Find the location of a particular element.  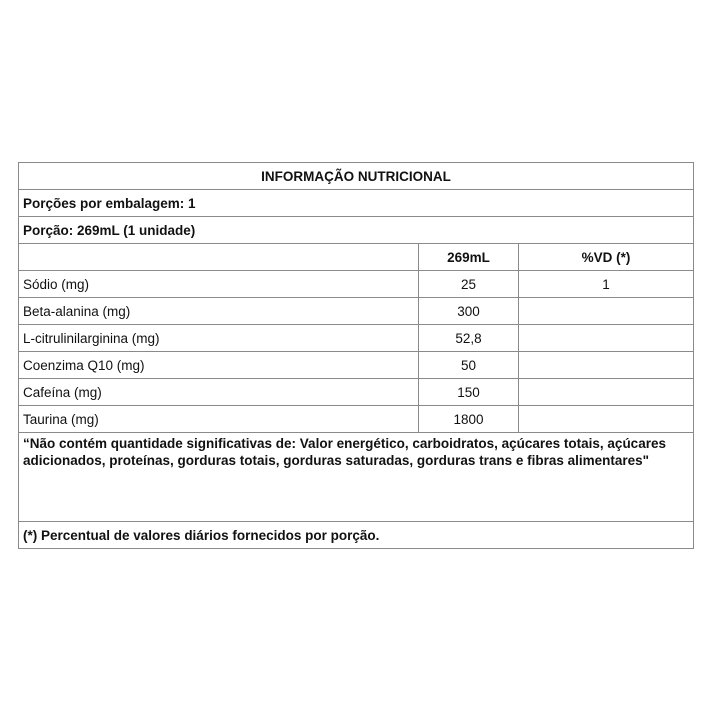

nutrient-name: Coenzima Q10 (mg) is located at coordinates (218, 365).